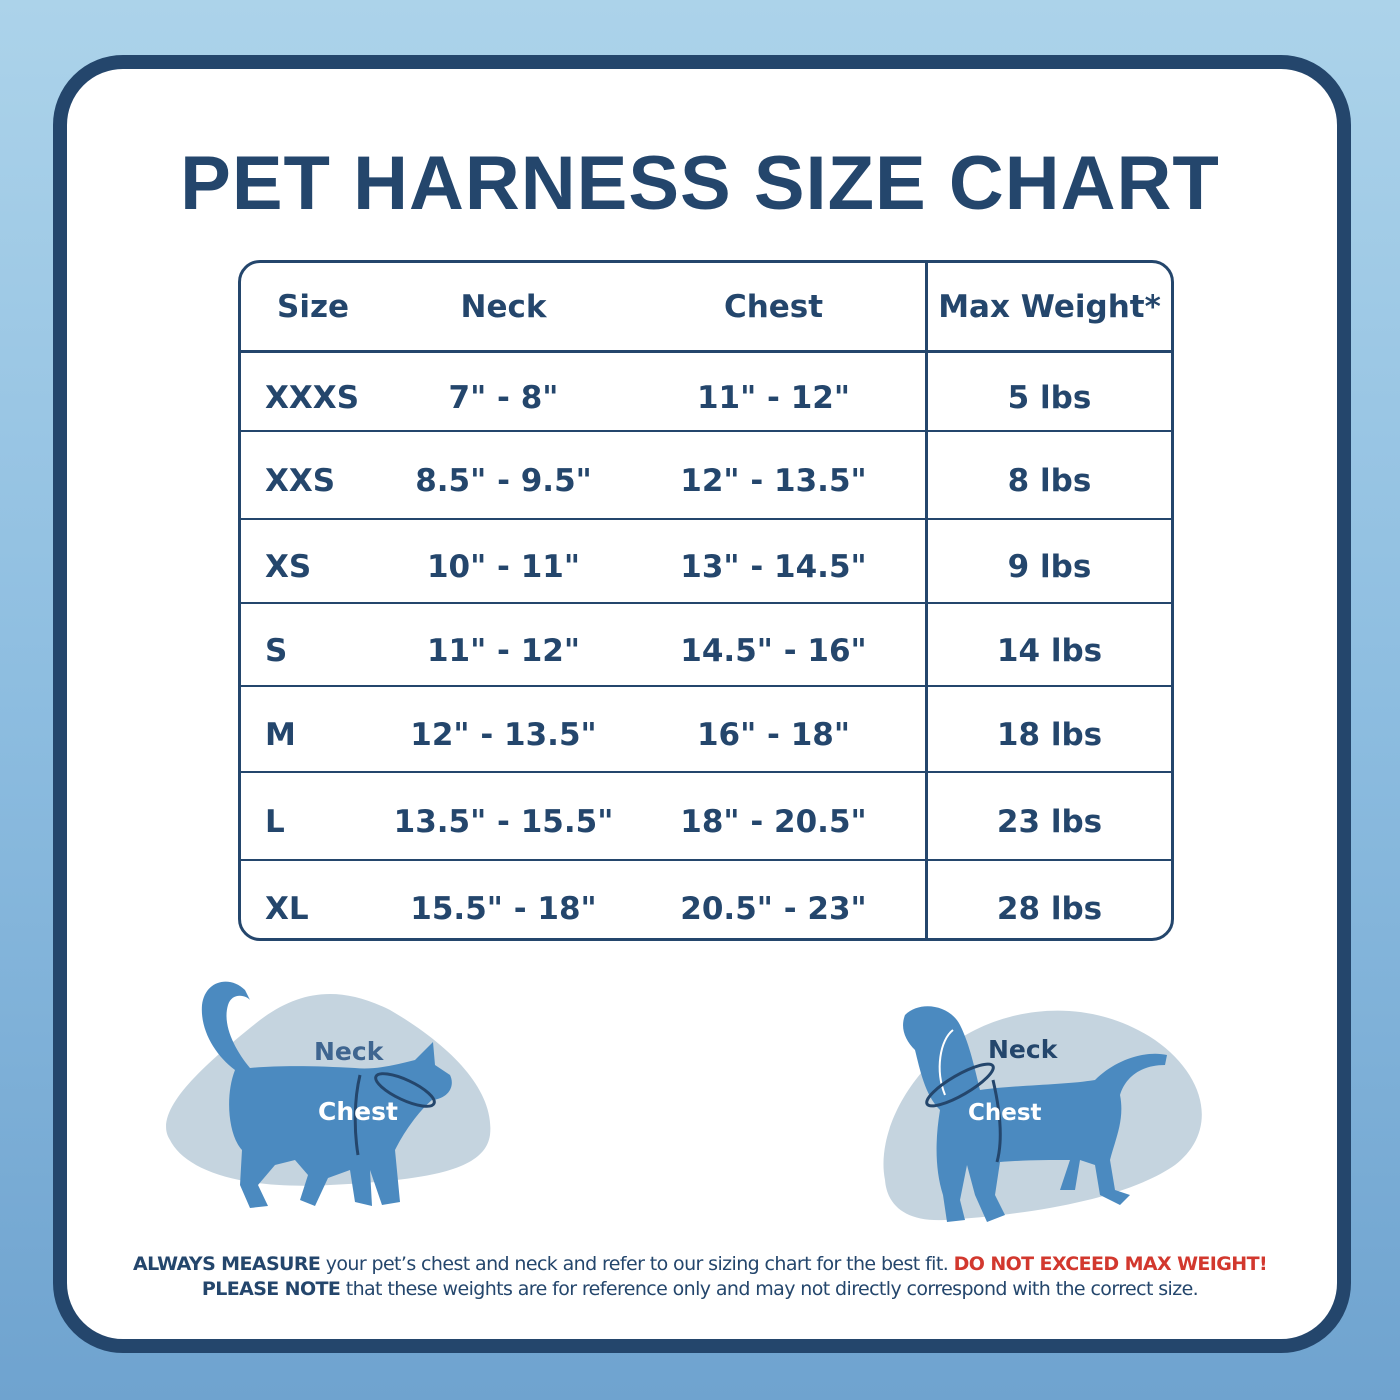  I want to click on page-title: PET HARNESS SIZE CHART, so click(700, 183).